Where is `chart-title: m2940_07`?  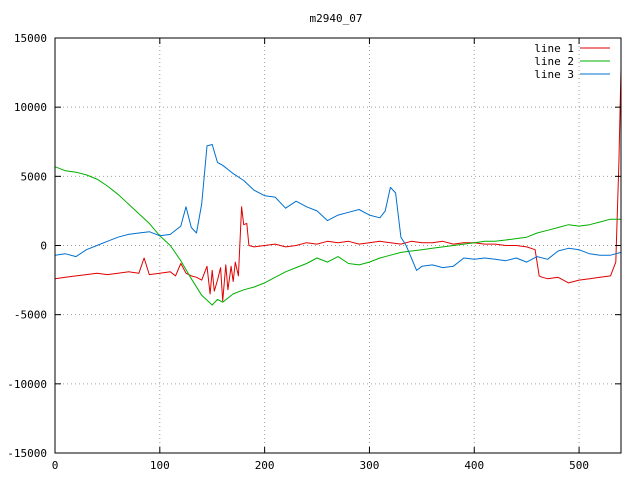 chart-title: m2940_07 is located at coordinates (336, 18).